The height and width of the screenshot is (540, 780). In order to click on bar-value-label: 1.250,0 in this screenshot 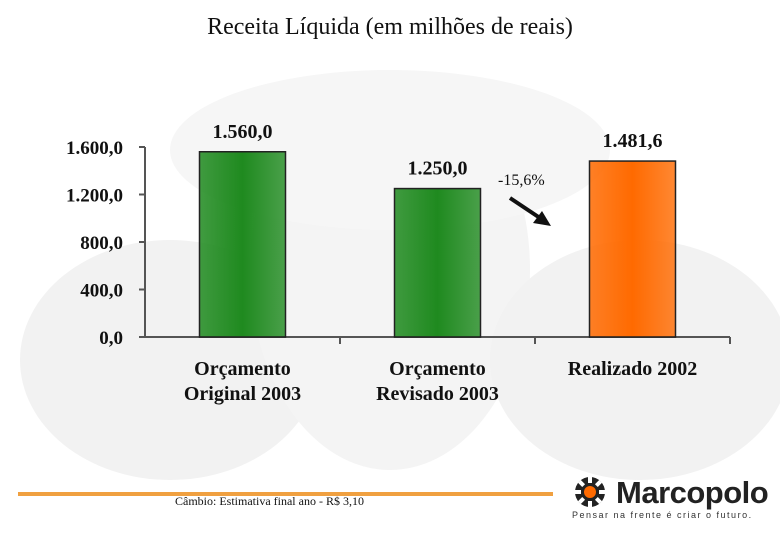, I will do `click(438, 169)`.